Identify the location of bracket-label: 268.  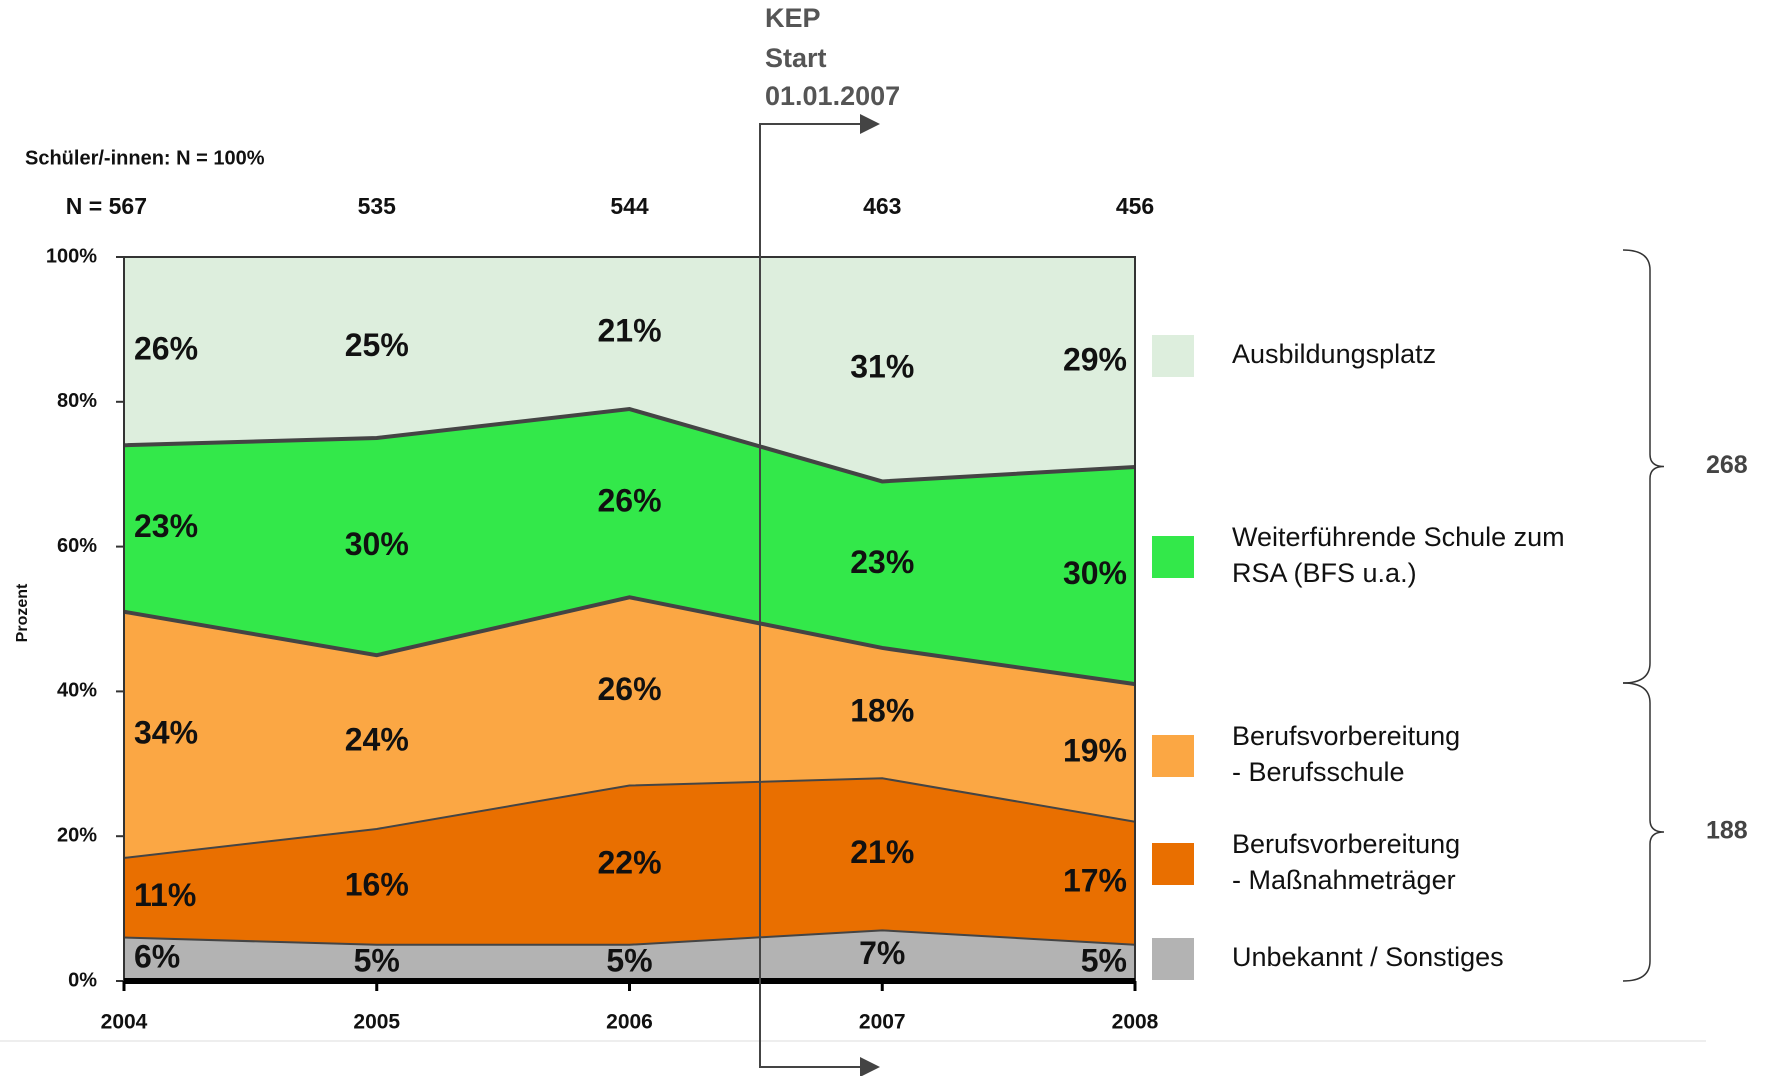
(1727, 465).